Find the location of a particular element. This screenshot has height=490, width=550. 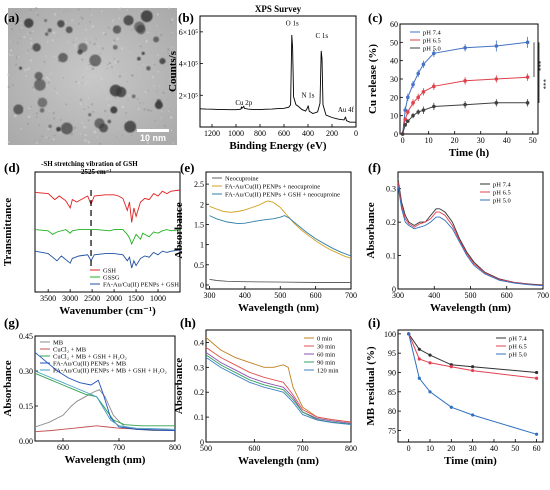

legend-entry: 90 min is located at coordinates (326, 363).